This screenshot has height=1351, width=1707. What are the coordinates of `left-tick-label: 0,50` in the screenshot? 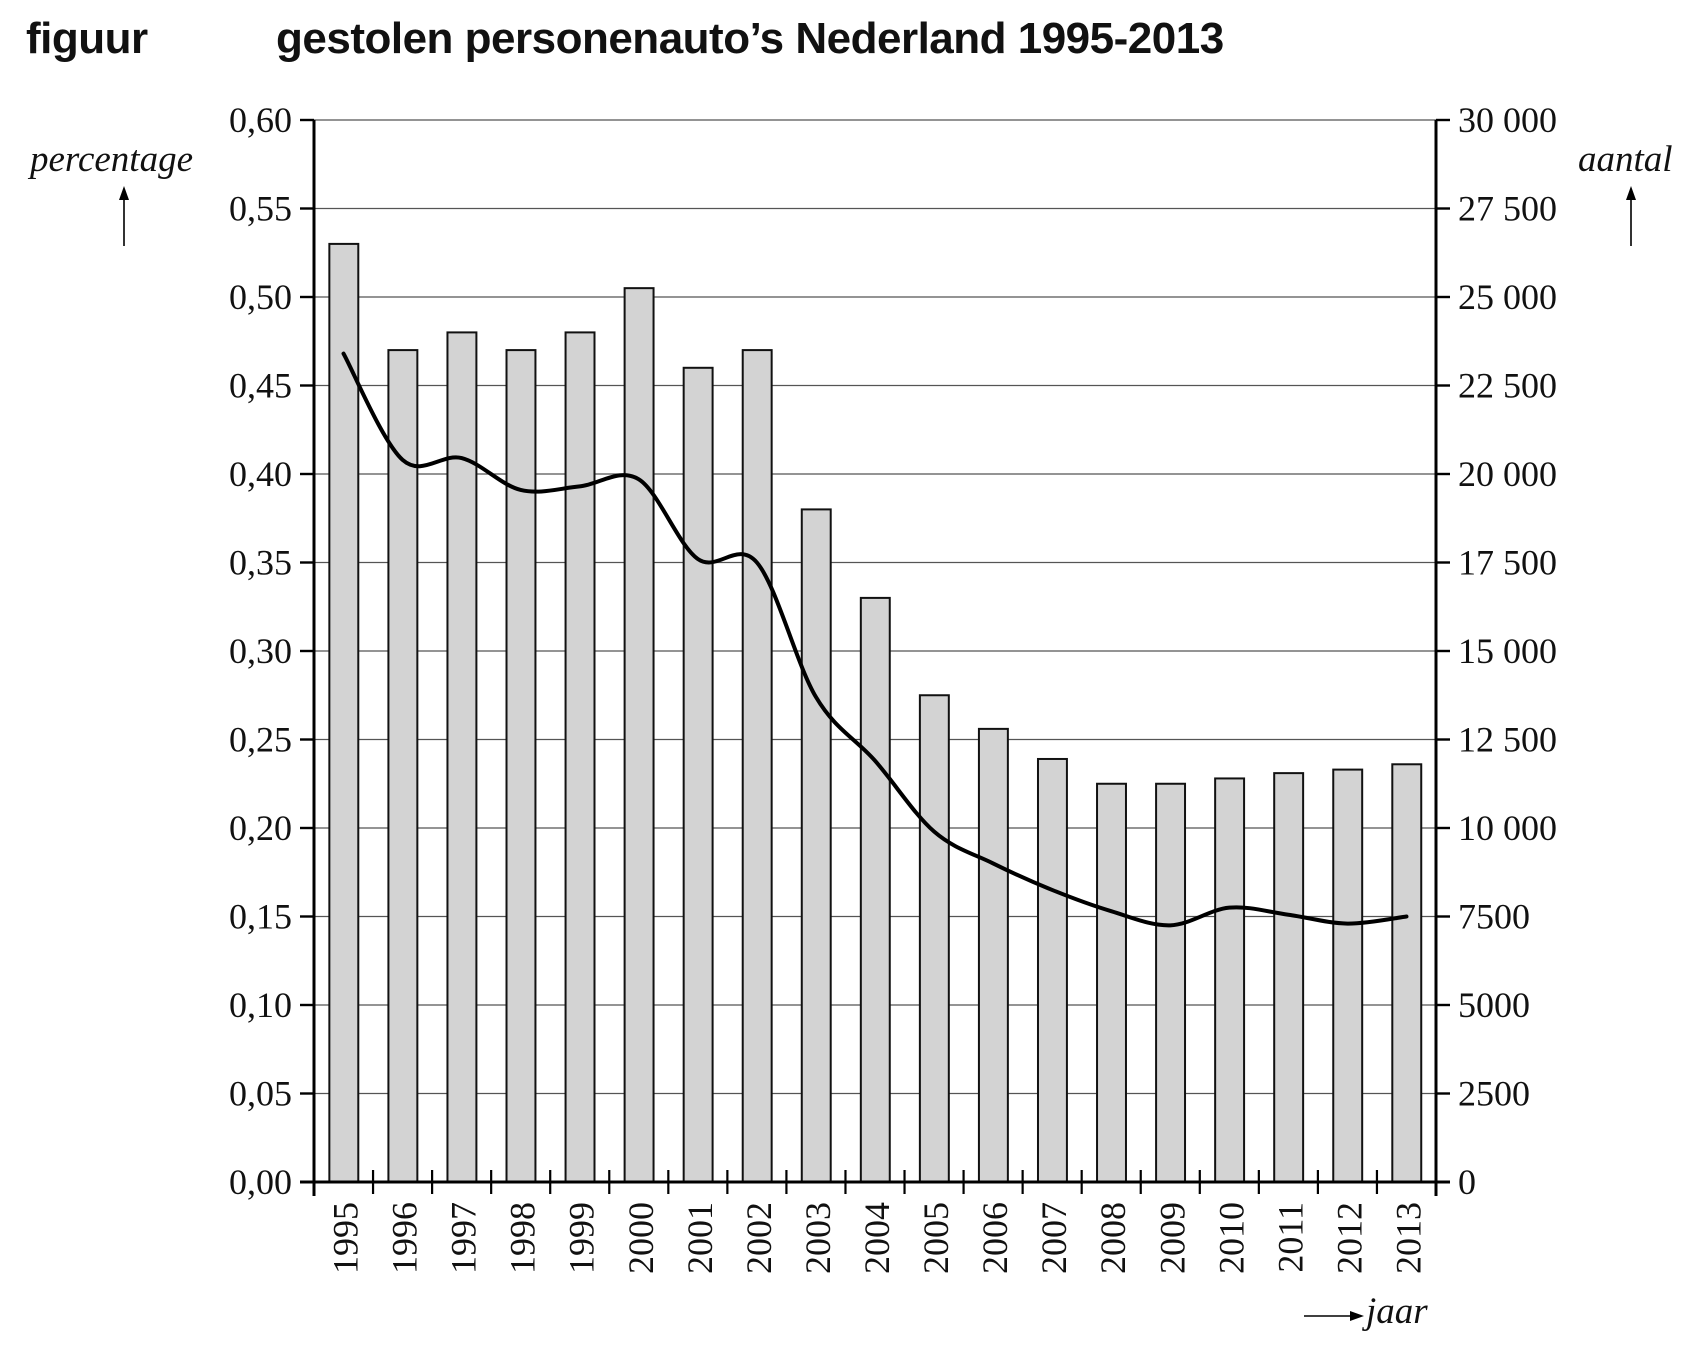 It's located at (260, 297).